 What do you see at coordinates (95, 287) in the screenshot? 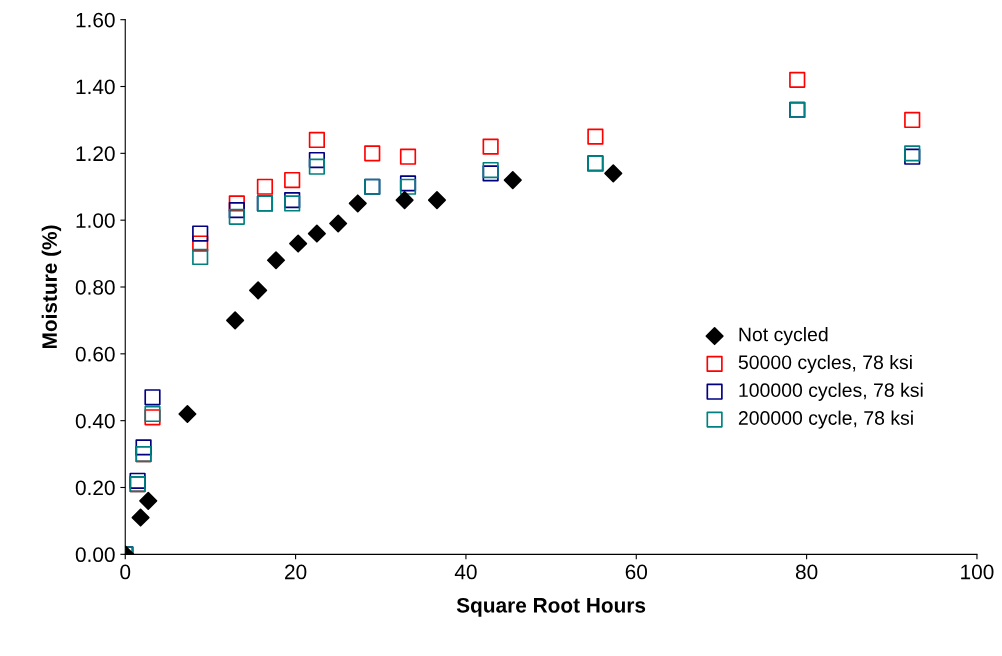
I see `y-tick-label: 0.80` at bounding box center [95, 287].